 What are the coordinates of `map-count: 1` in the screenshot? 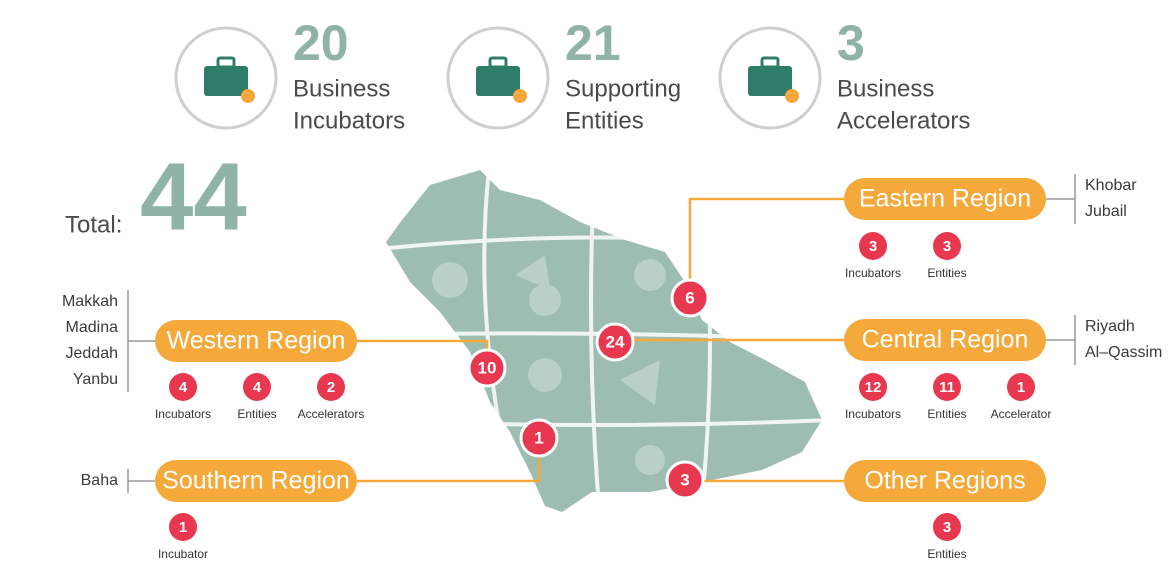 It's located at (538, 437).